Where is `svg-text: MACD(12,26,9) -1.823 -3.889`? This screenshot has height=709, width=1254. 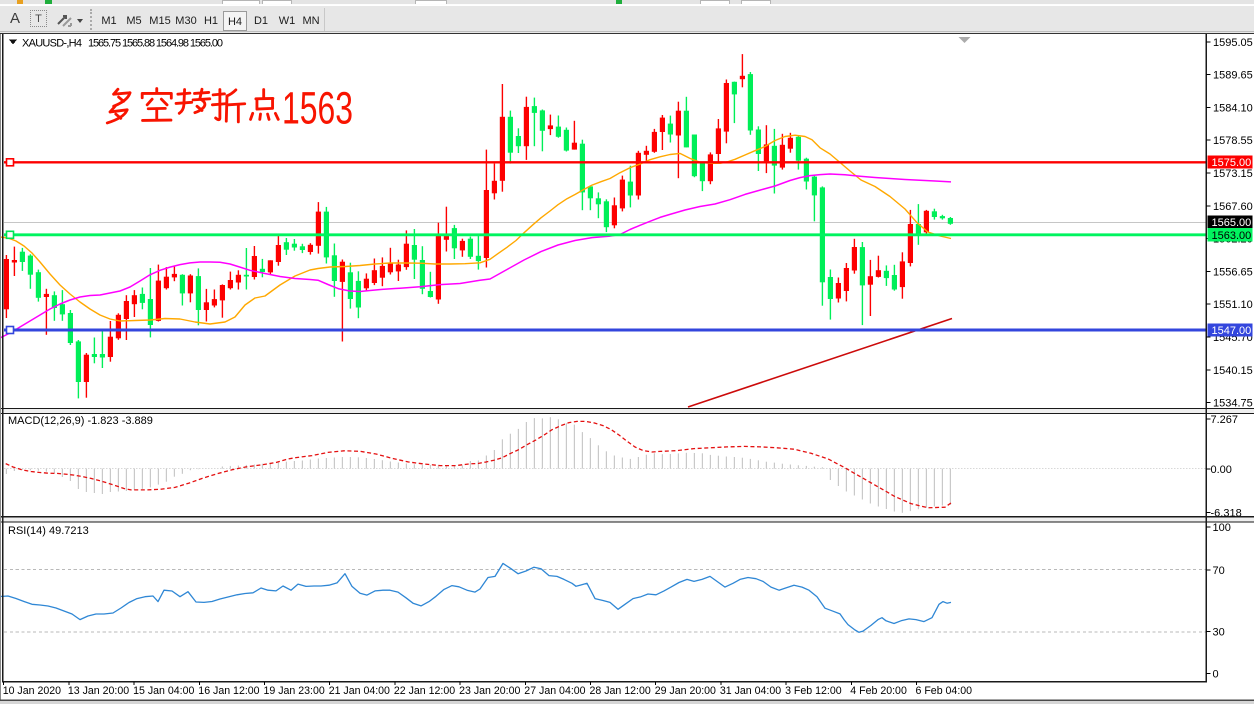 svg-text: MACD(12,26,9) -1.823 -3.889 is located at coordinates (80, 421).